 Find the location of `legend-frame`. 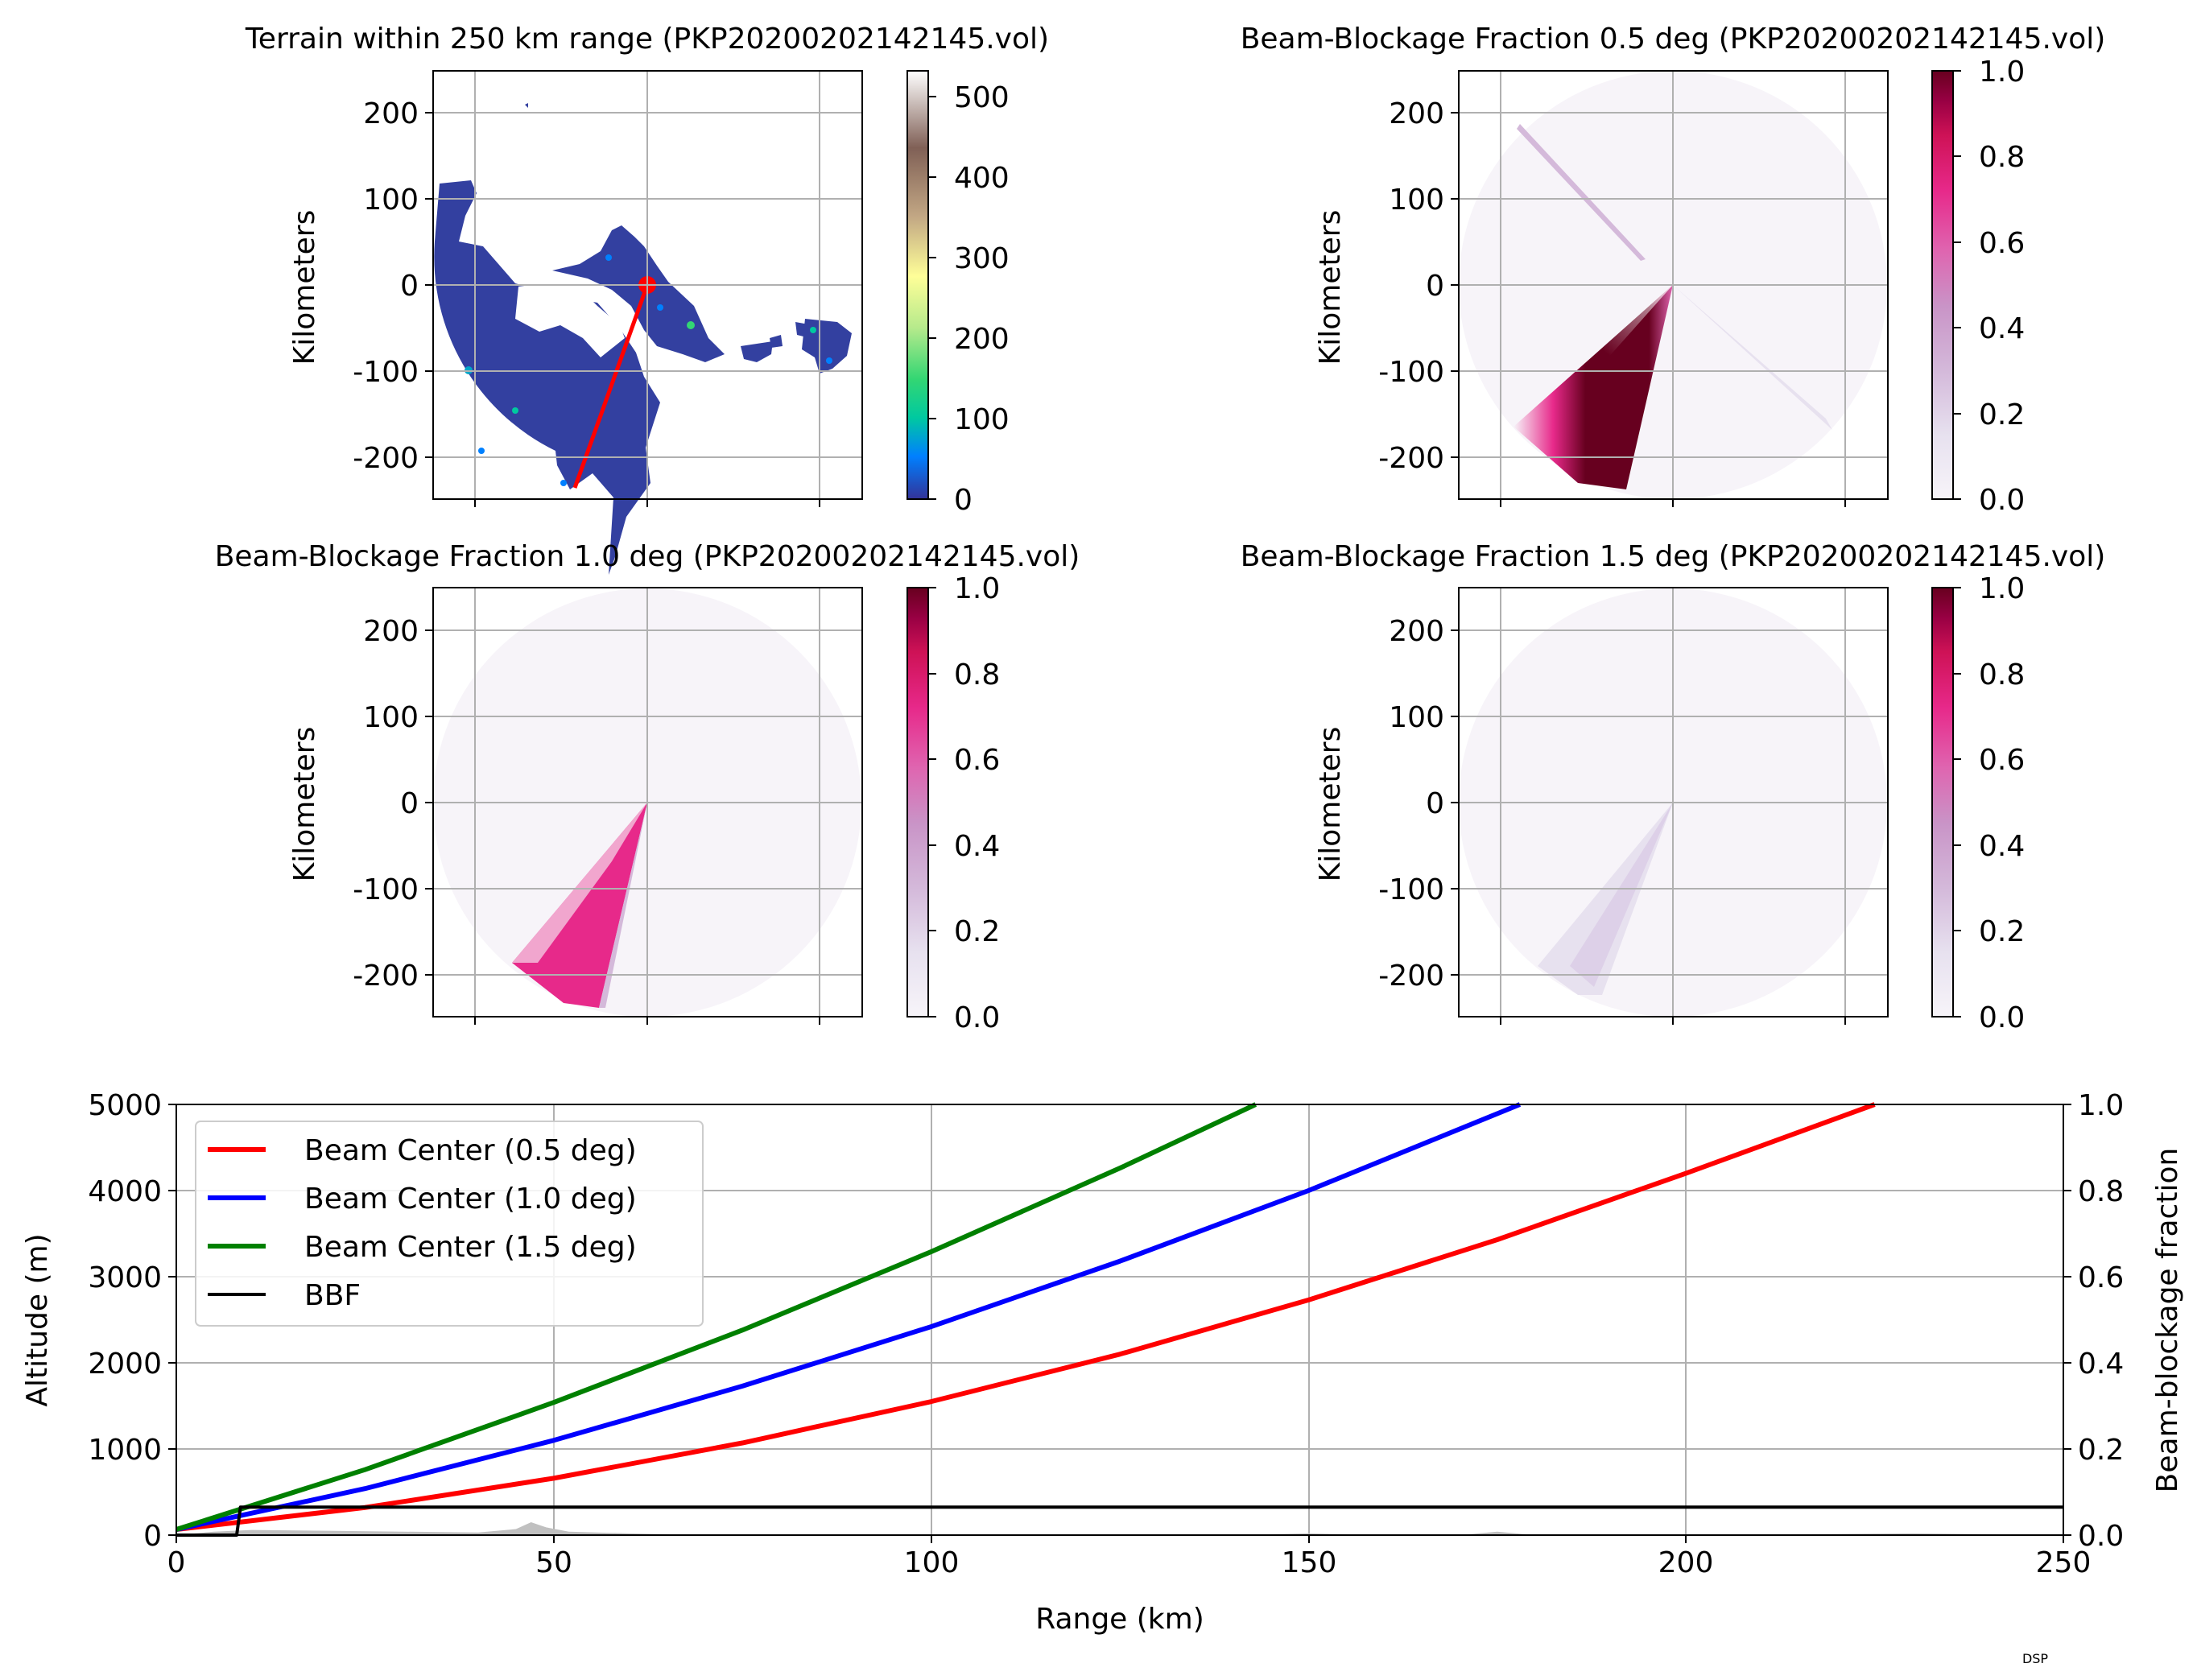

legend-frame is located at coordinates (449, 1224).